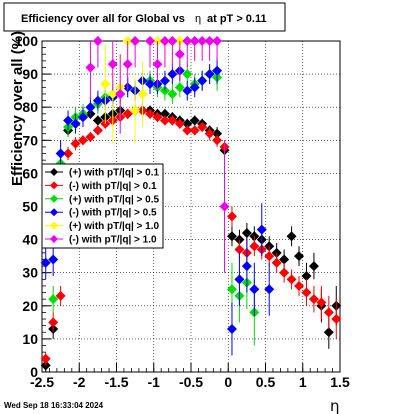 The image size is (400, 414). What do you see at coordinates (30, 140) in the screenshot?
I see `y-tick-label: 70` at bounding box center [30, 140].